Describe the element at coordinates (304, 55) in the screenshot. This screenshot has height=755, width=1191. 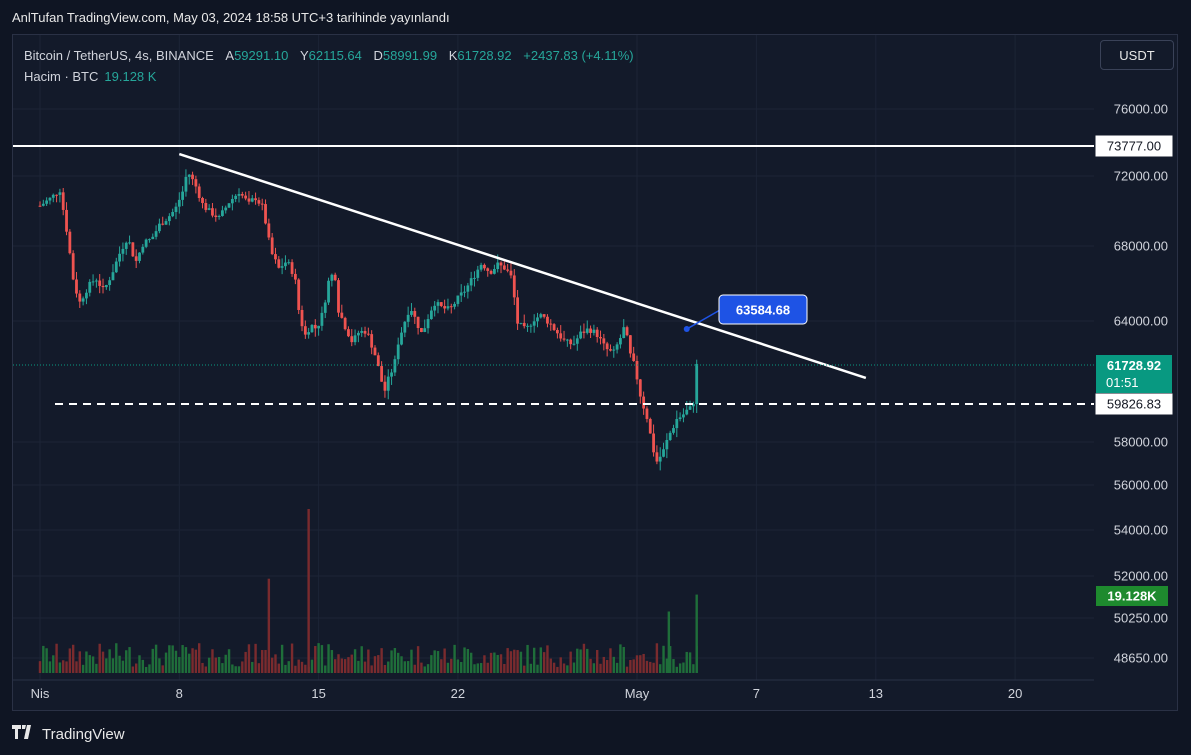
I see `high-label: Y` at that location.